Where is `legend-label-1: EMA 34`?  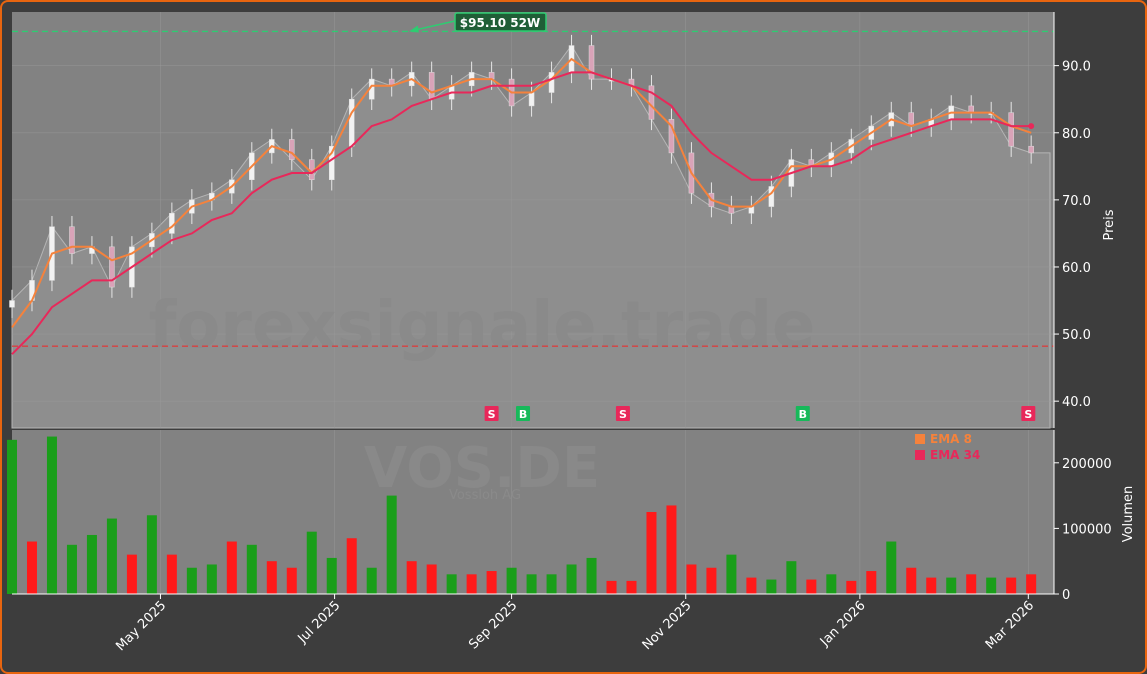 legend-label-1: EMA 34 is located at coordinates (955, 455).